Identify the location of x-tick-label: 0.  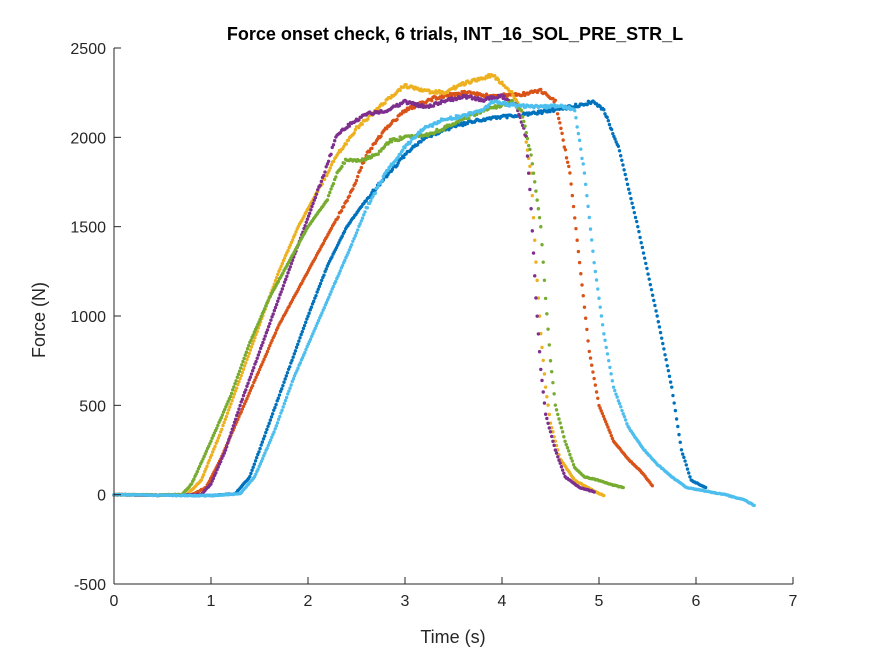
(114, 601).